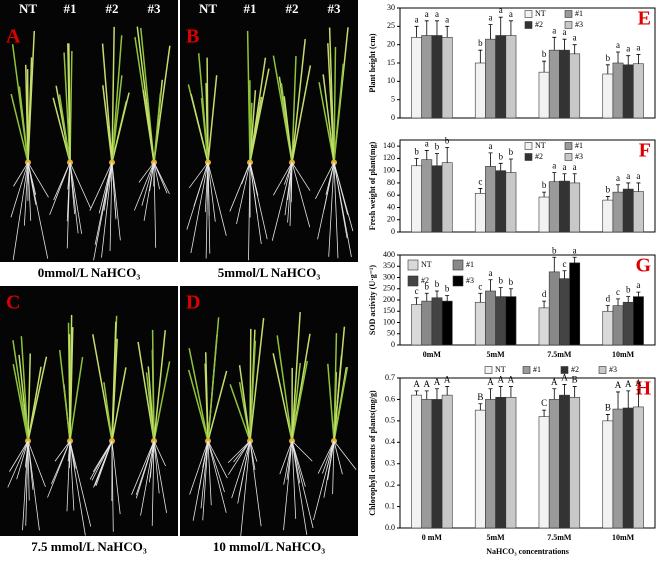 This screenshot has width=661, height=565. I want to click on y-tick-label: 30, so click(391, 7).